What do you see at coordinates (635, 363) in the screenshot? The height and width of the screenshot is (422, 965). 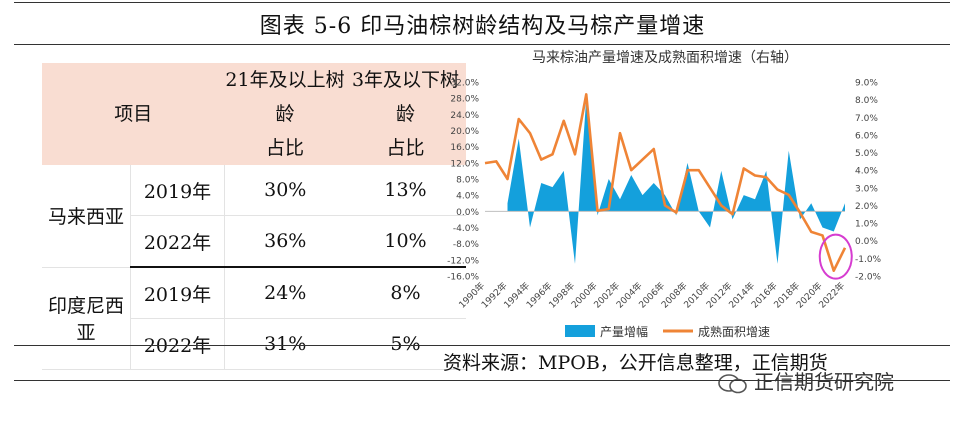 I see `source-note: 资料来源：MPOB，公开信息整理，正信期货` at bounding box center [635, 363].